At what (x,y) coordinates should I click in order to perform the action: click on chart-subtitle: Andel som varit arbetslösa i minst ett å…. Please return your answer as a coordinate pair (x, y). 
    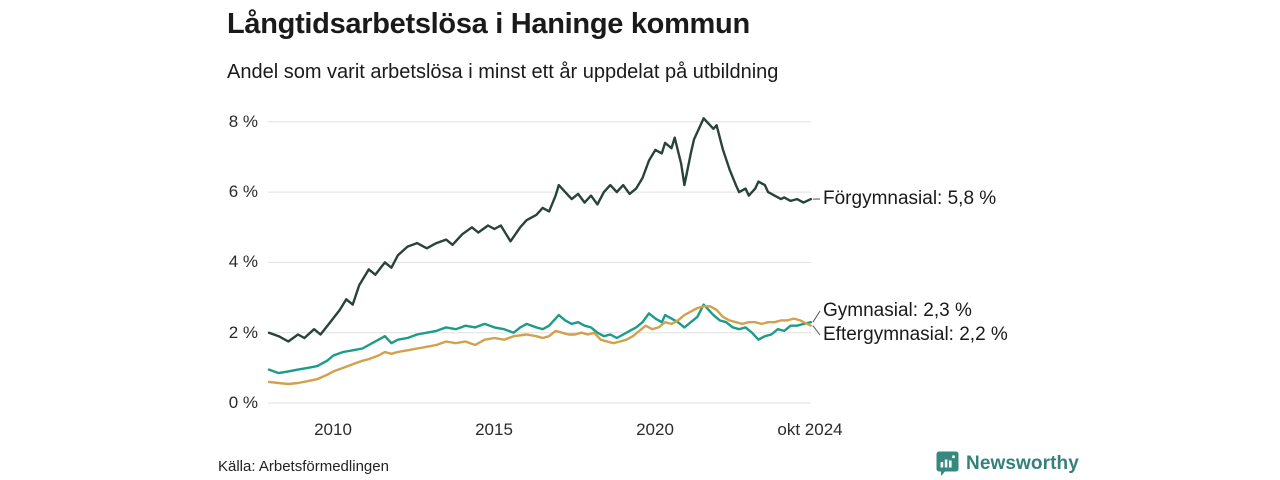
    Looking at the image, I should click on (503, 72).